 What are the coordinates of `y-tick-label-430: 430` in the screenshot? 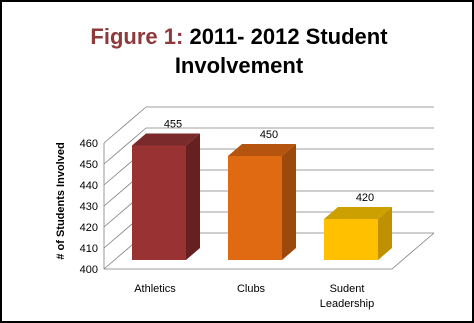 It's located at (89, 207).